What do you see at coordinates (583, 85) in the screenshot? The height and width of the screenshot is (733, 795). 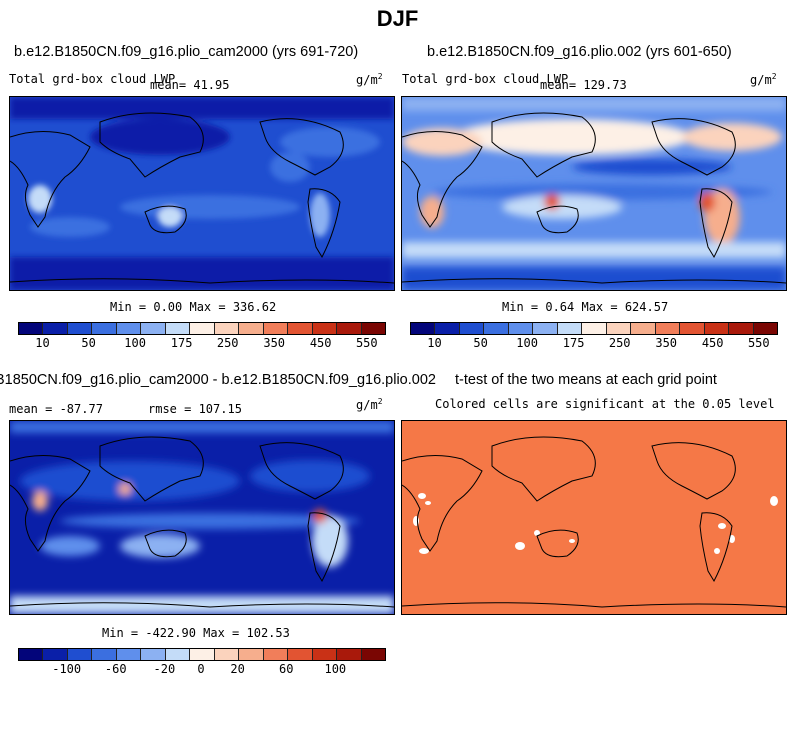 I see `panel2-mean: mean= 129.73` at bounding box center [583, 85].